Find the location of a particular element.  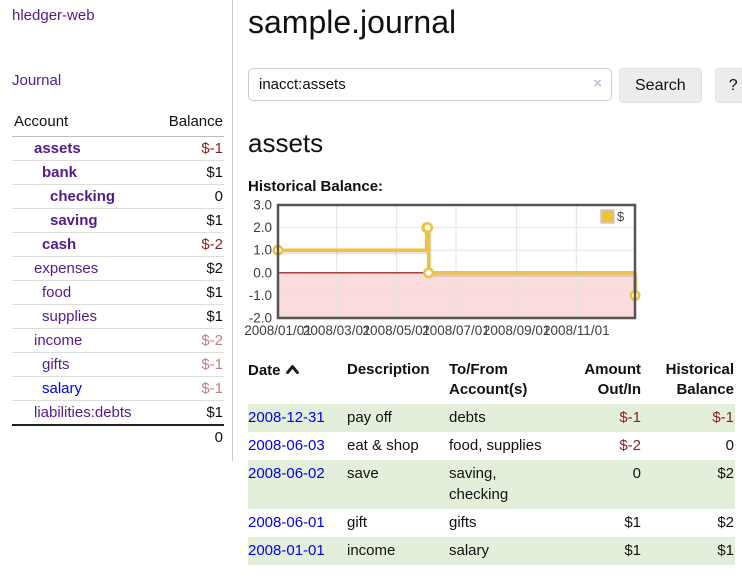

search-button: Search is located at coordinates (660, 85).